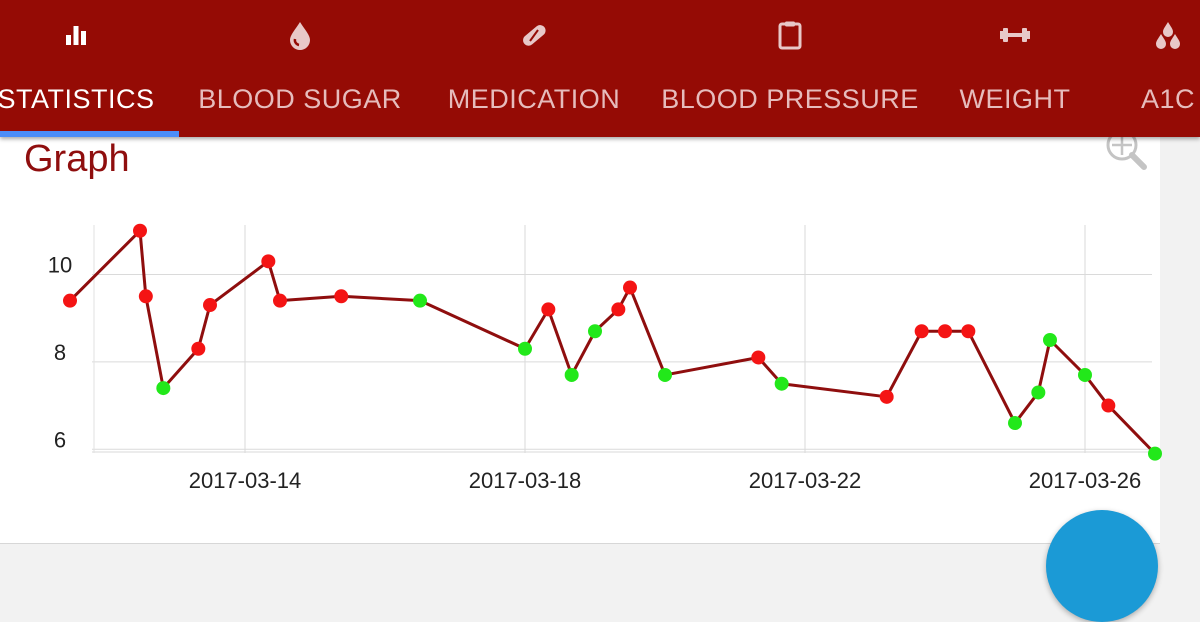 This screenshot has width=1200, height=622. Describe the element at coordinates (1168, 99) in the screenshot. I see `tab-label-a1c: A1C` at that location.